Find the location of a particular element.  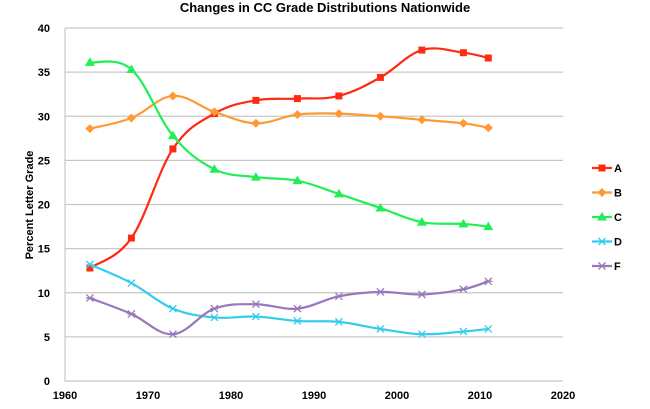

series-line-d is located at coordinates (289, 299).